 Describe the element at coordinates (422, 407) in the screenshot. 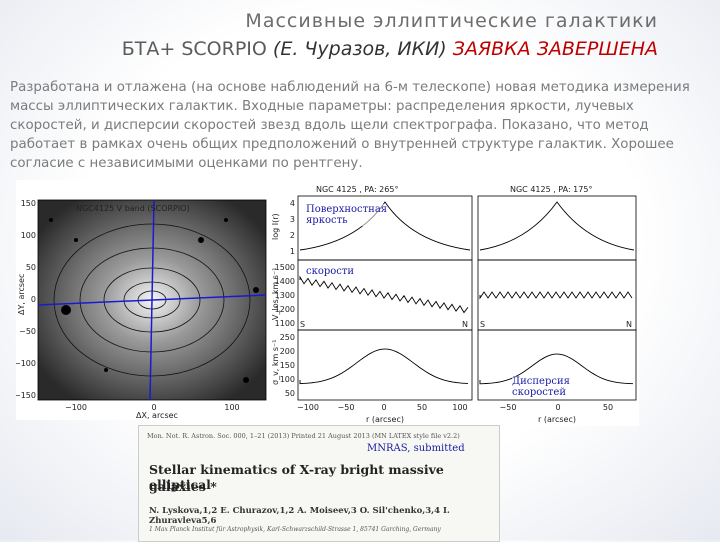

I see `xtick-left-label: 50` at that location.